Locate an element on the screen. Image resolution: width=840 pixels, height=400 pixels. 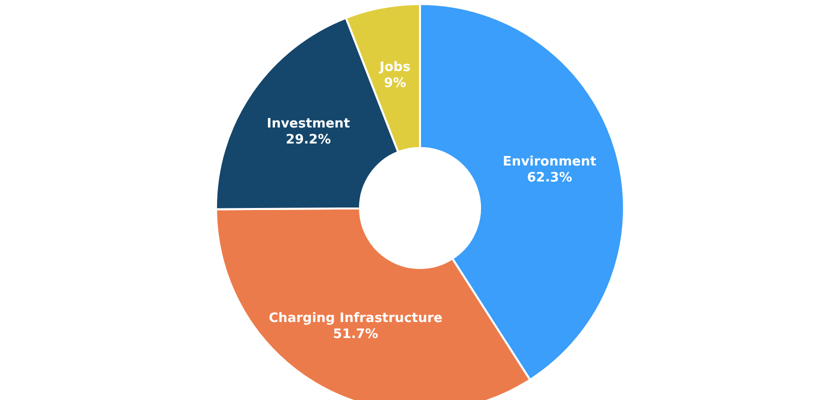
data-label: 9% is located at coordinates (395, 83).